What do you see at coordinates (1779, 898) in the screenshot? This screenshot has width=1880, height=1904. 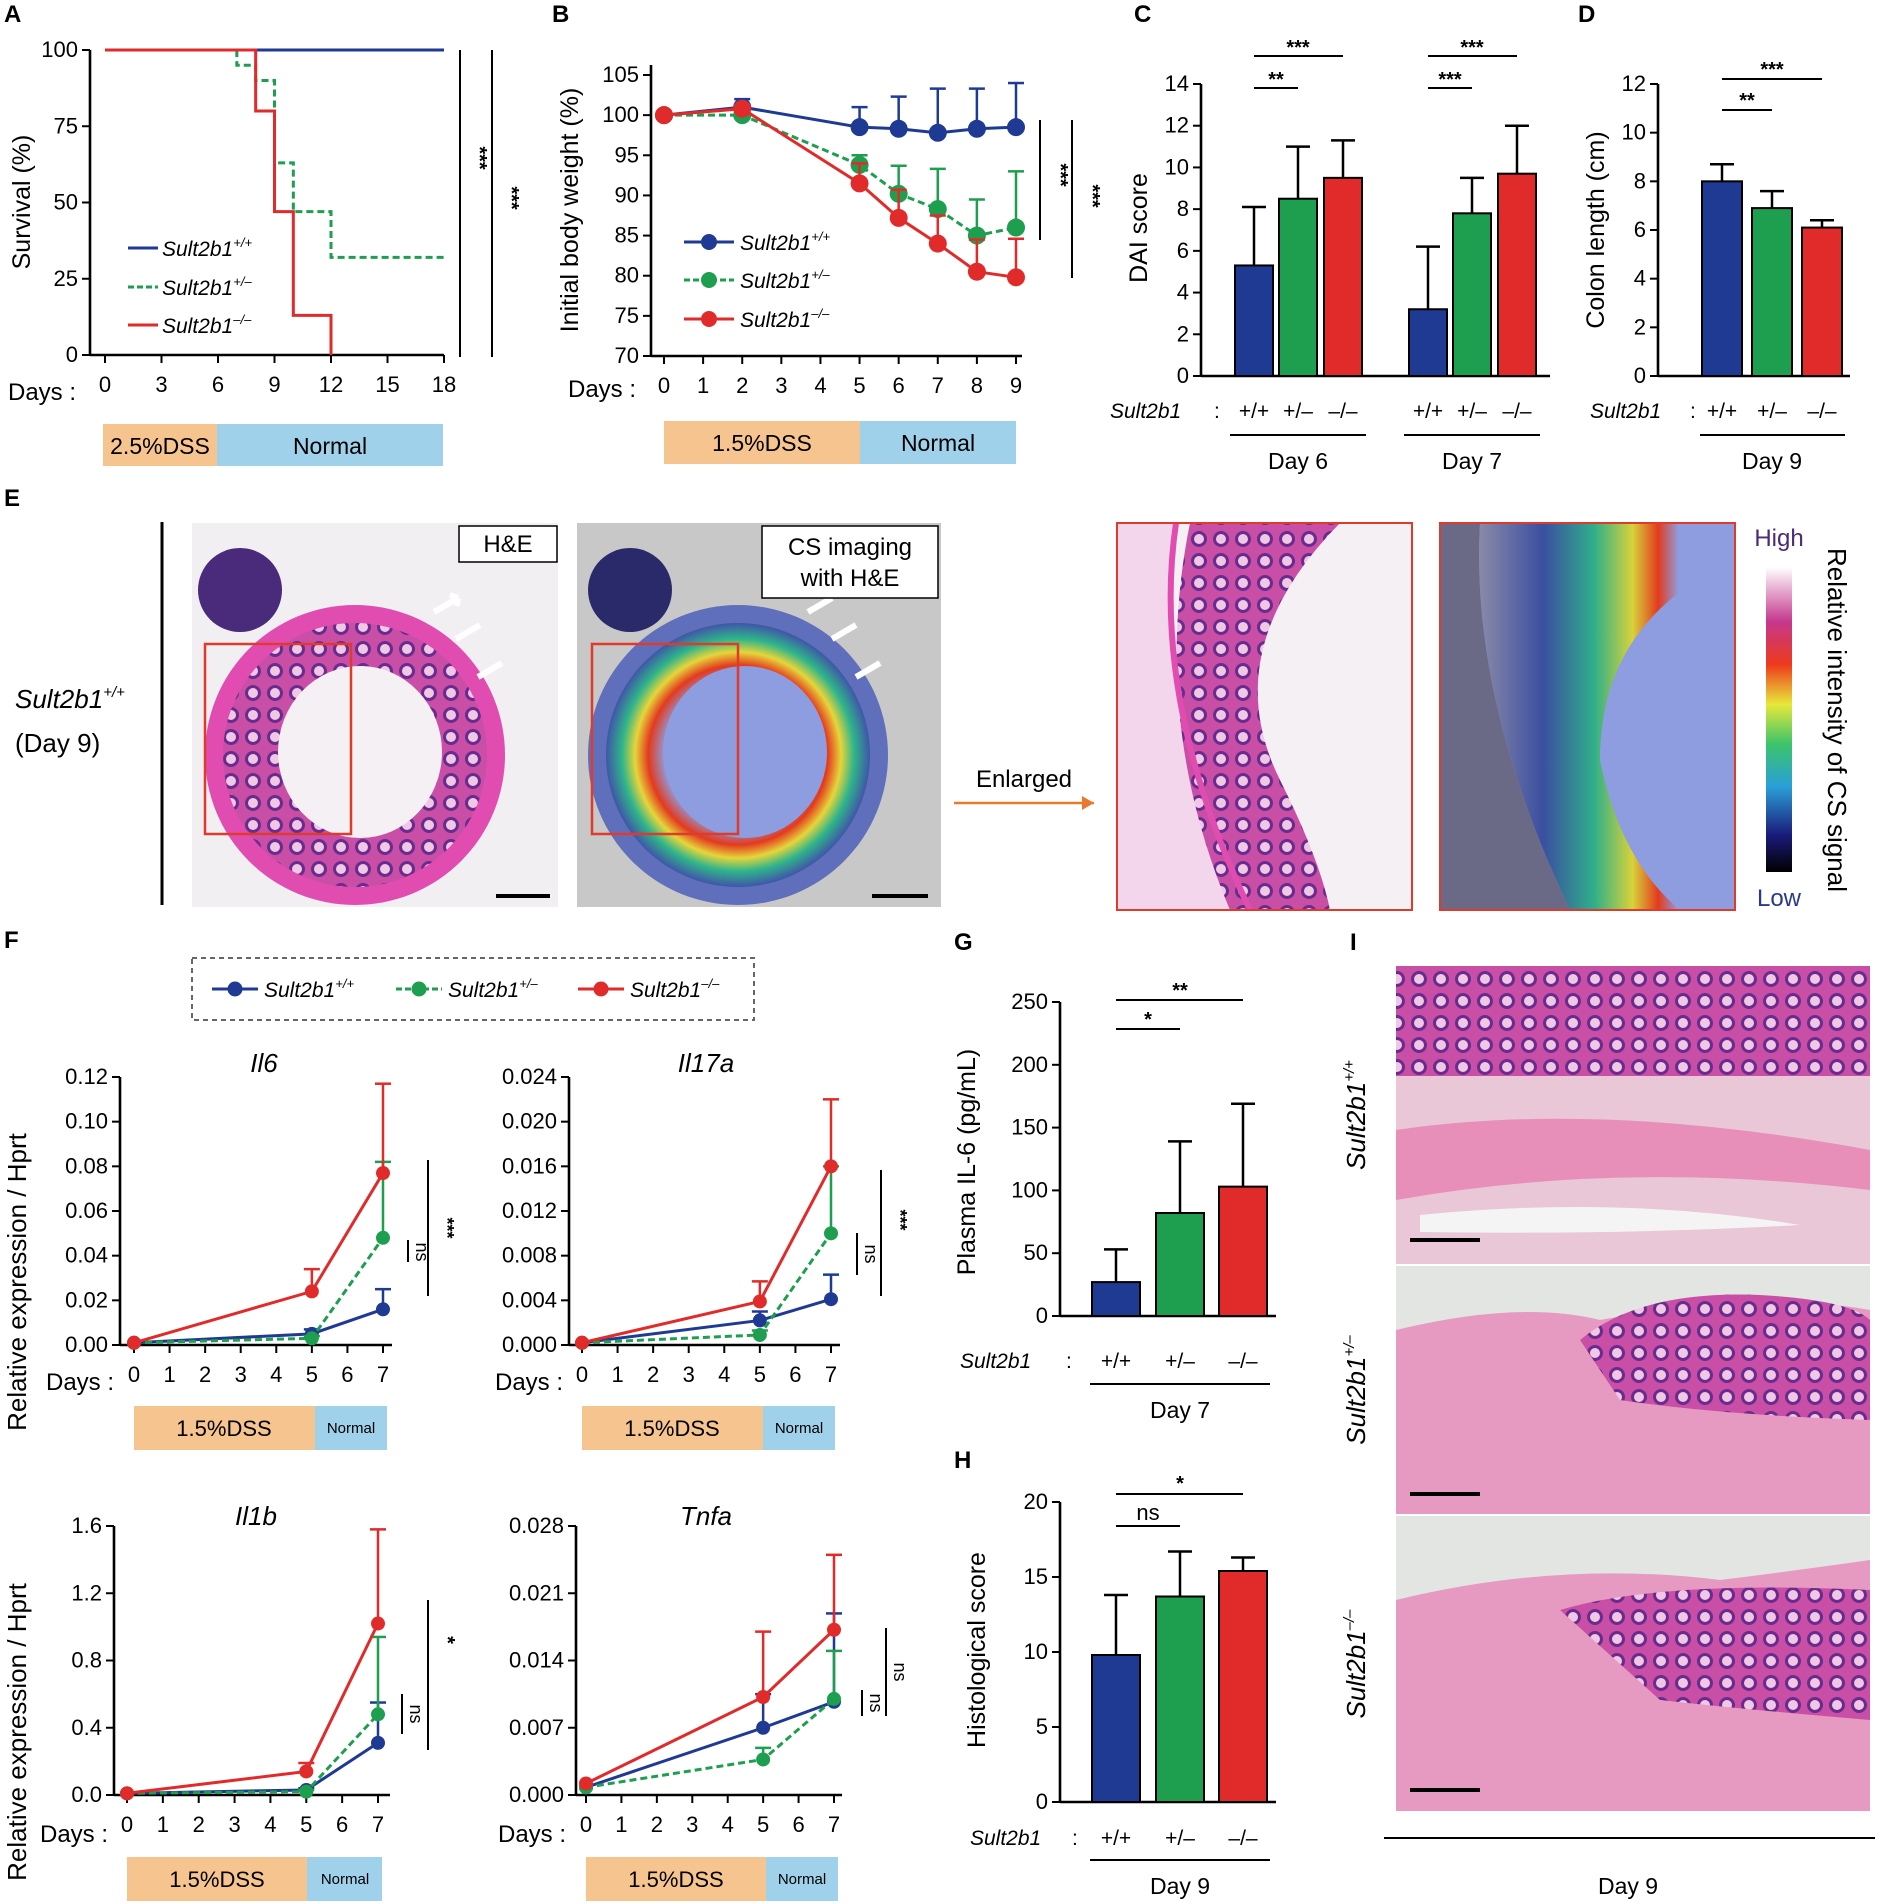 I see `e-cbar-low: Low` at bounding box center [1779, 898].